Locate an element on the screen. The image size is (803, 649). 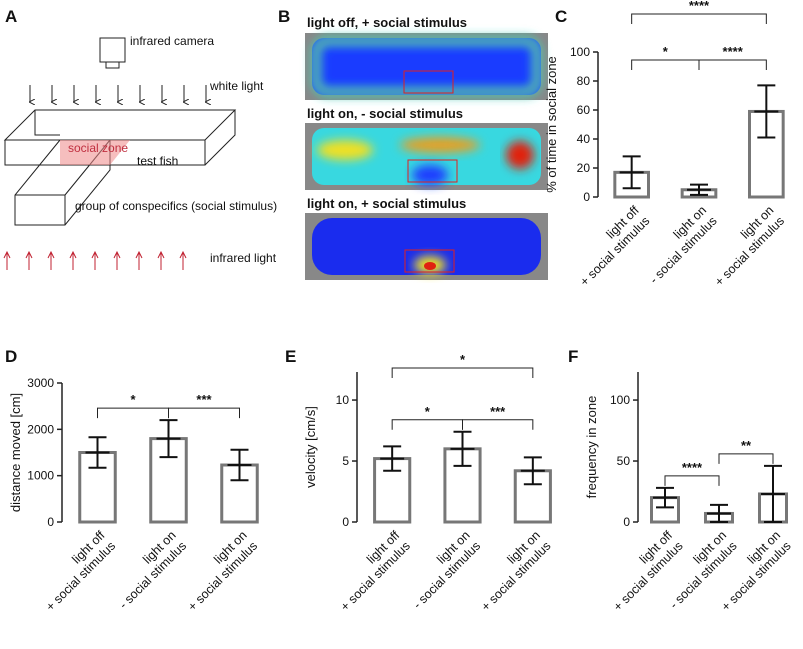
setup-diagram is located at coordinates (120, 131).